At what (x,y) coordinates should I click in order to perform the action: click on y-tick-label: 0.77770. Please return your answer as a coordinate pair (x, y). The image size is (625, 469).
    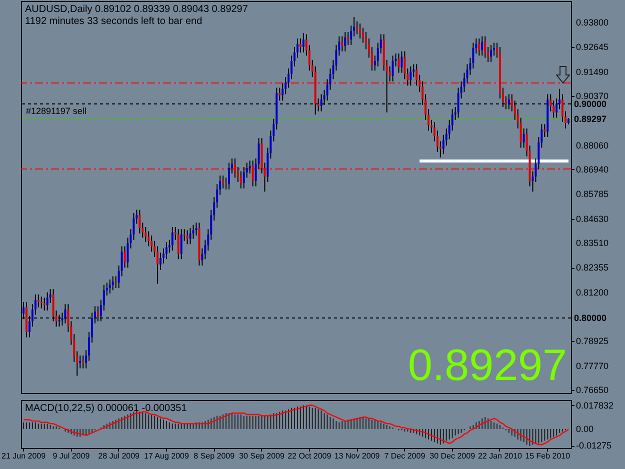
    Looking at the image, I should click on (592, 365).